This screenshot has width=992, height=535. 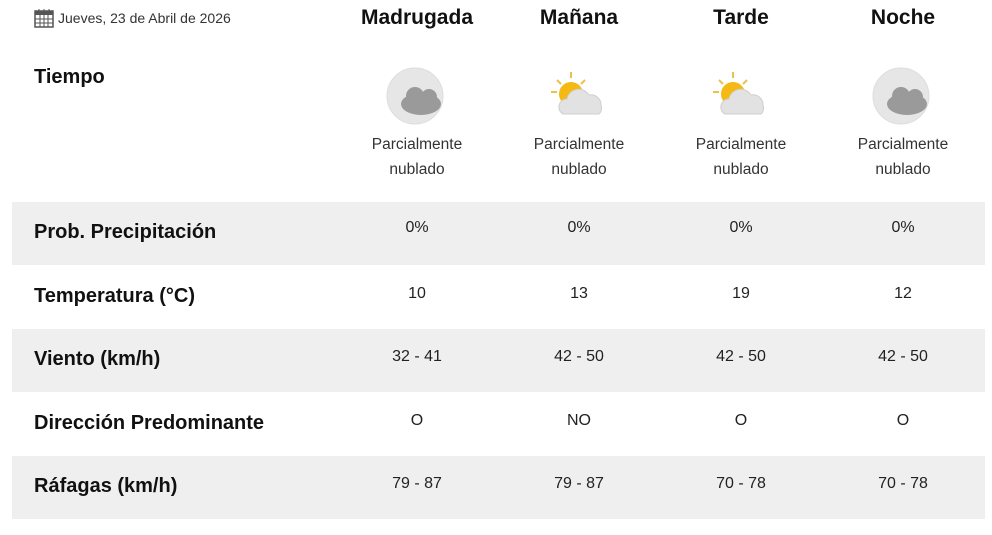 What do you see at coordinates (741, 17) in the screenshot?
I see `period-header: Tarde` at bounding box center [741, 17].